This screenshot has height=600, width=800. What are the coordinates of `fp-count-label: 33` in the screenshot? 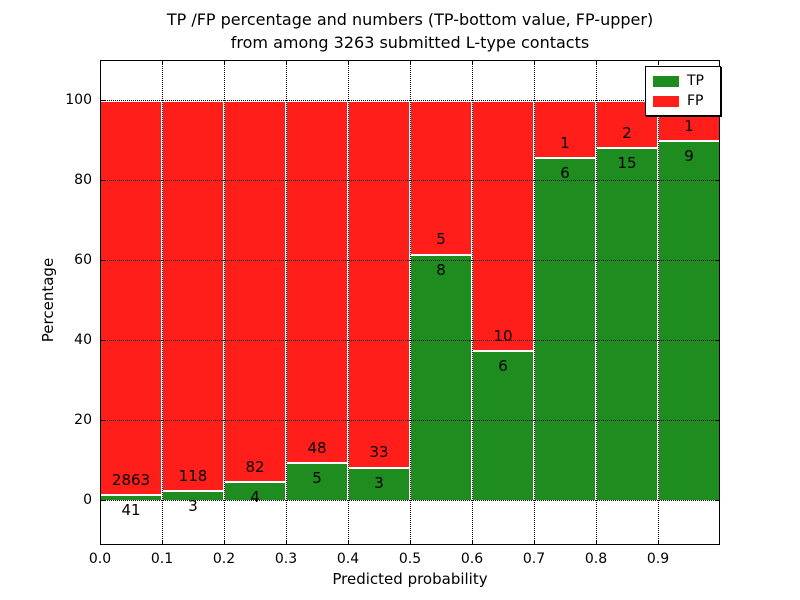 It's located at (379, 452).